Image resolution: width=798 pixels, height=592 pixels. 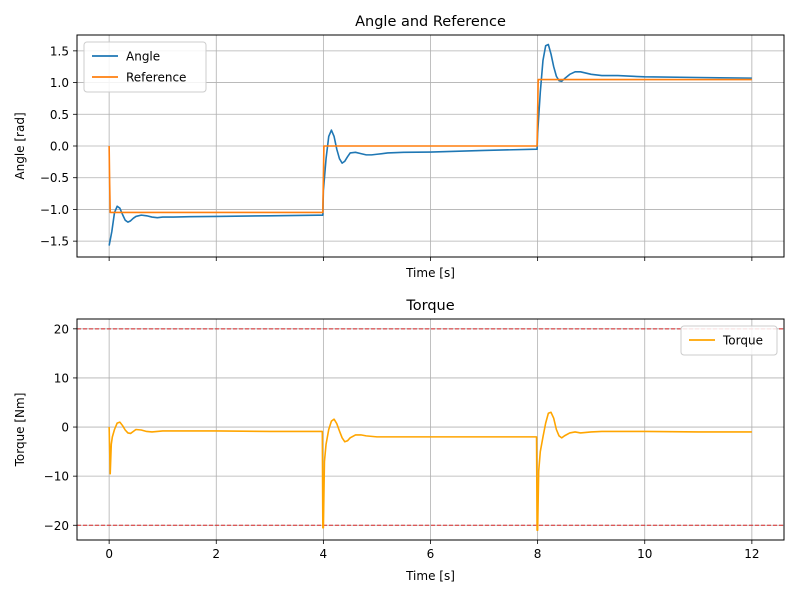 I want to click on angle-y-tick-label: −1.5, so click(x=54, y=242).